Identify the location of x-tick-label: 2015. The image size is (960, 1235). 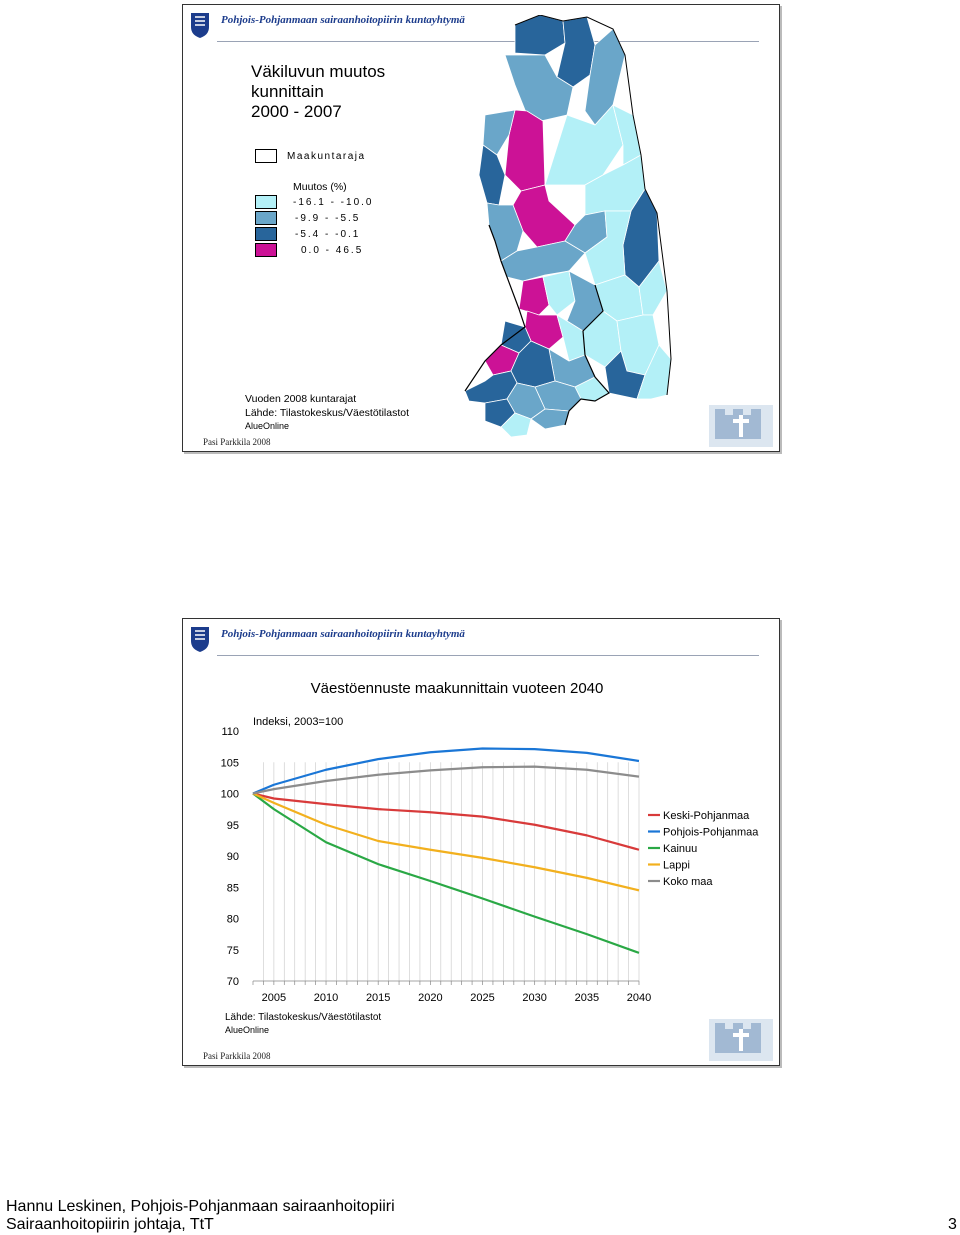
(378, 998).